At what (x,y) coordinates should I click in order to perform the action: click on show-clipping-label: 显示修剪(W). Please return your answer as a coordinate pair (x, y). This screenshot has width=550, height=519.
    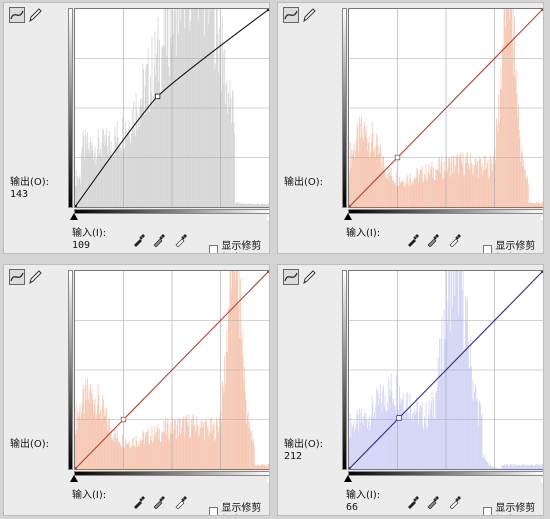
    Looking at the image, I should click on (241, 509).